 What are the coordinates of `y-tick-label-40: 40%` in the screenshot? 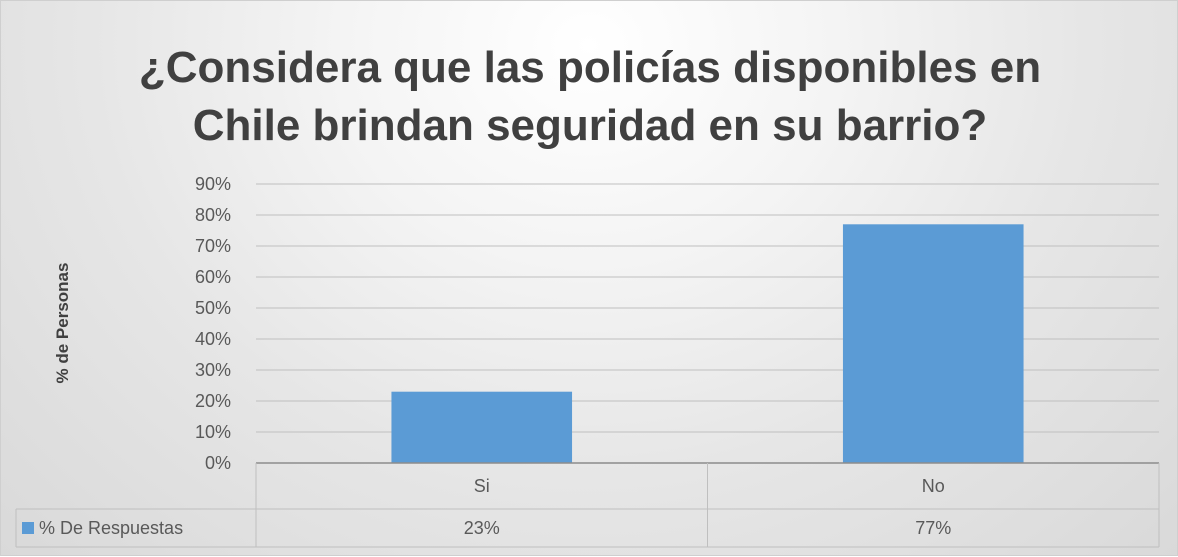 It's located at (213, 339).